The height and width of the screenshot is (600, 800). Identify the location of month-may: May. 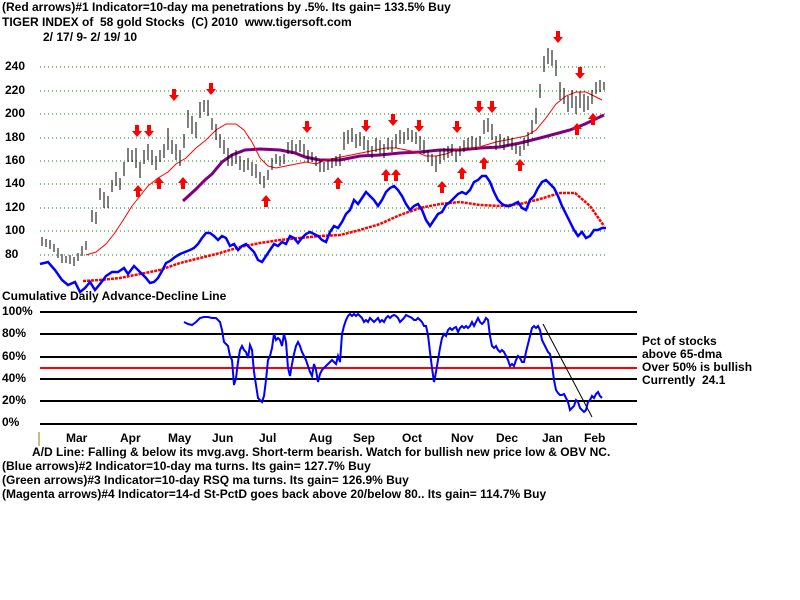
(180, 438).